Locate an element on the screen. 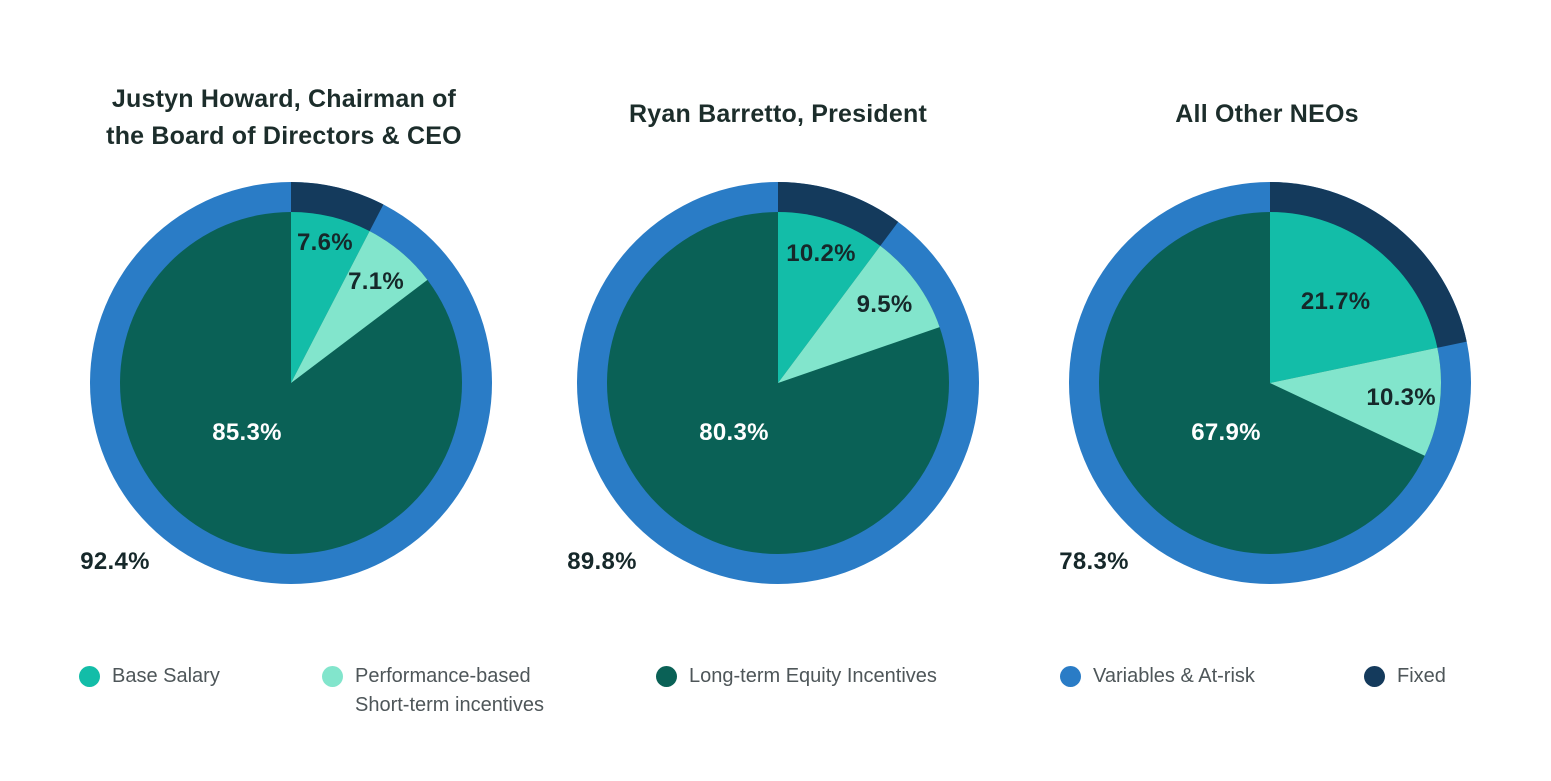  label-short-term-pct: 10.3% is located at coordinates (1401, 398).